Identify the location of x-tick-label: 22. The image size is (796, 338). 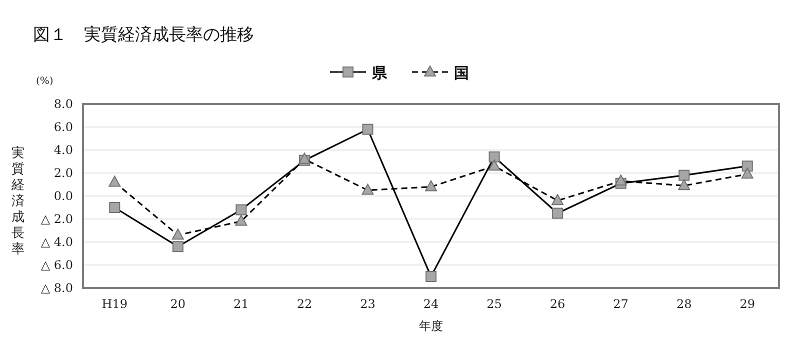
(304, 304).